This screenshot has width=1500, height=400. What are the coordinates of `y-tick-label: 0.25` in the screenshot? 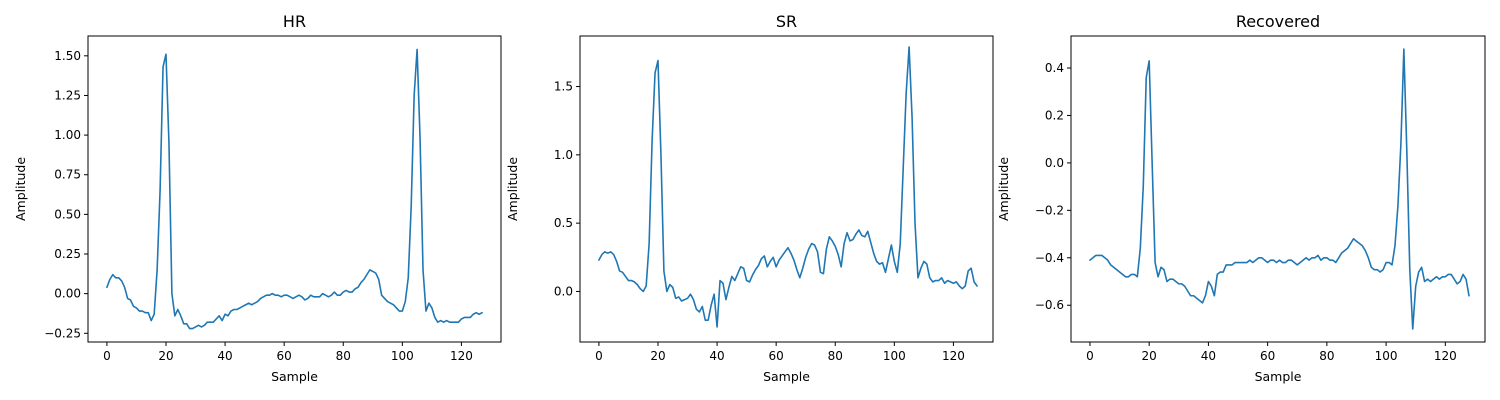 It's located at (67, 254).